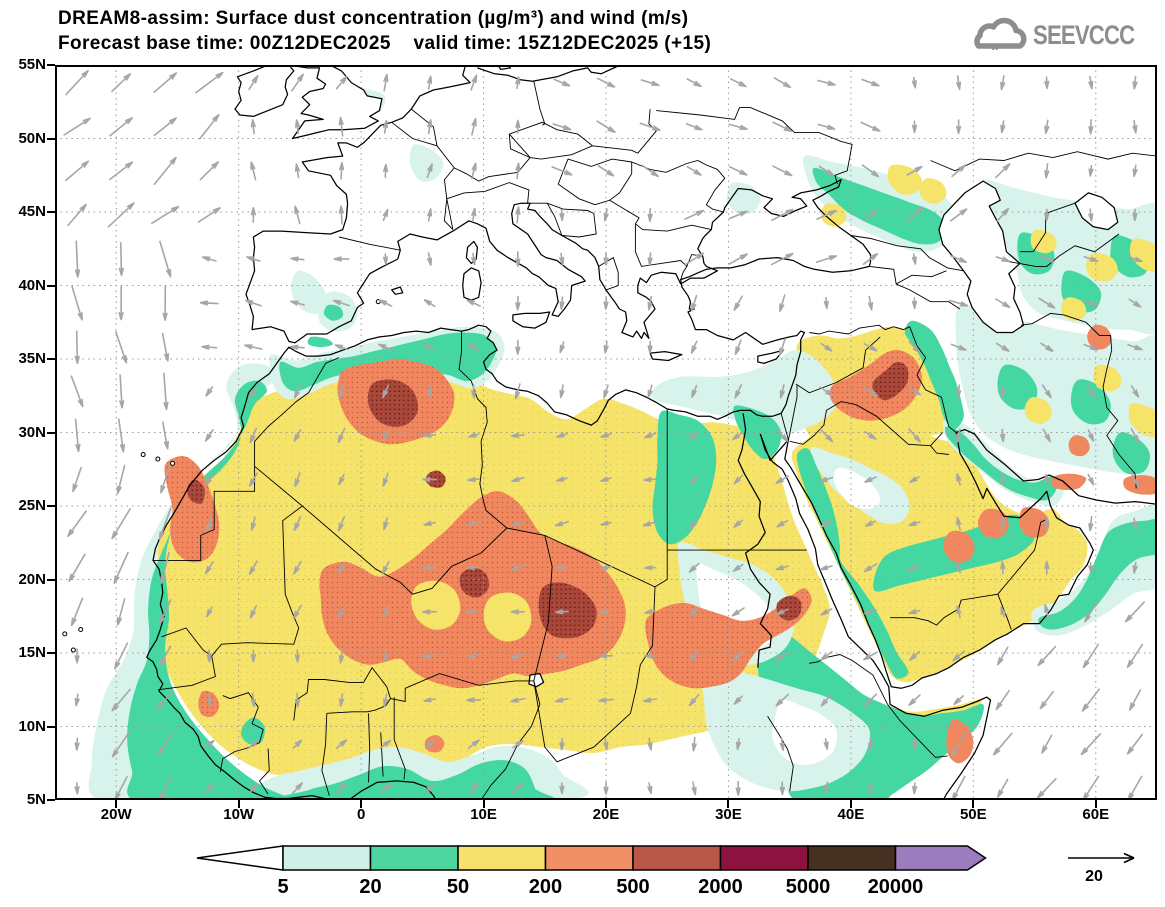  What do you see at coordinates (32, 652) in the screenshot?
I see `lat-tick-label: 15N` at bounding box center [32, 652].